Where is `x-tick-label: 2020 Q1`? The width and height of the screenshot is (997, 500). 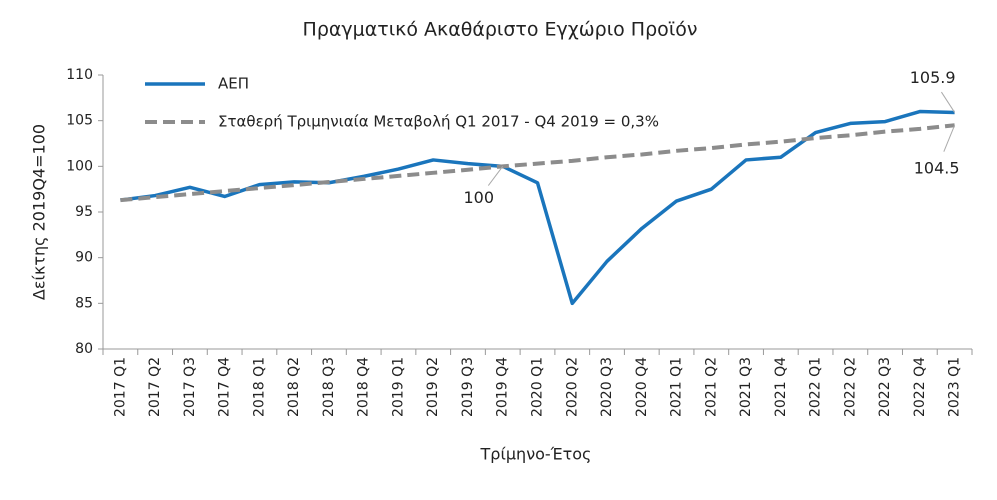
x-tick-label: 2020 Q1 is located at coordinates (538, 387).